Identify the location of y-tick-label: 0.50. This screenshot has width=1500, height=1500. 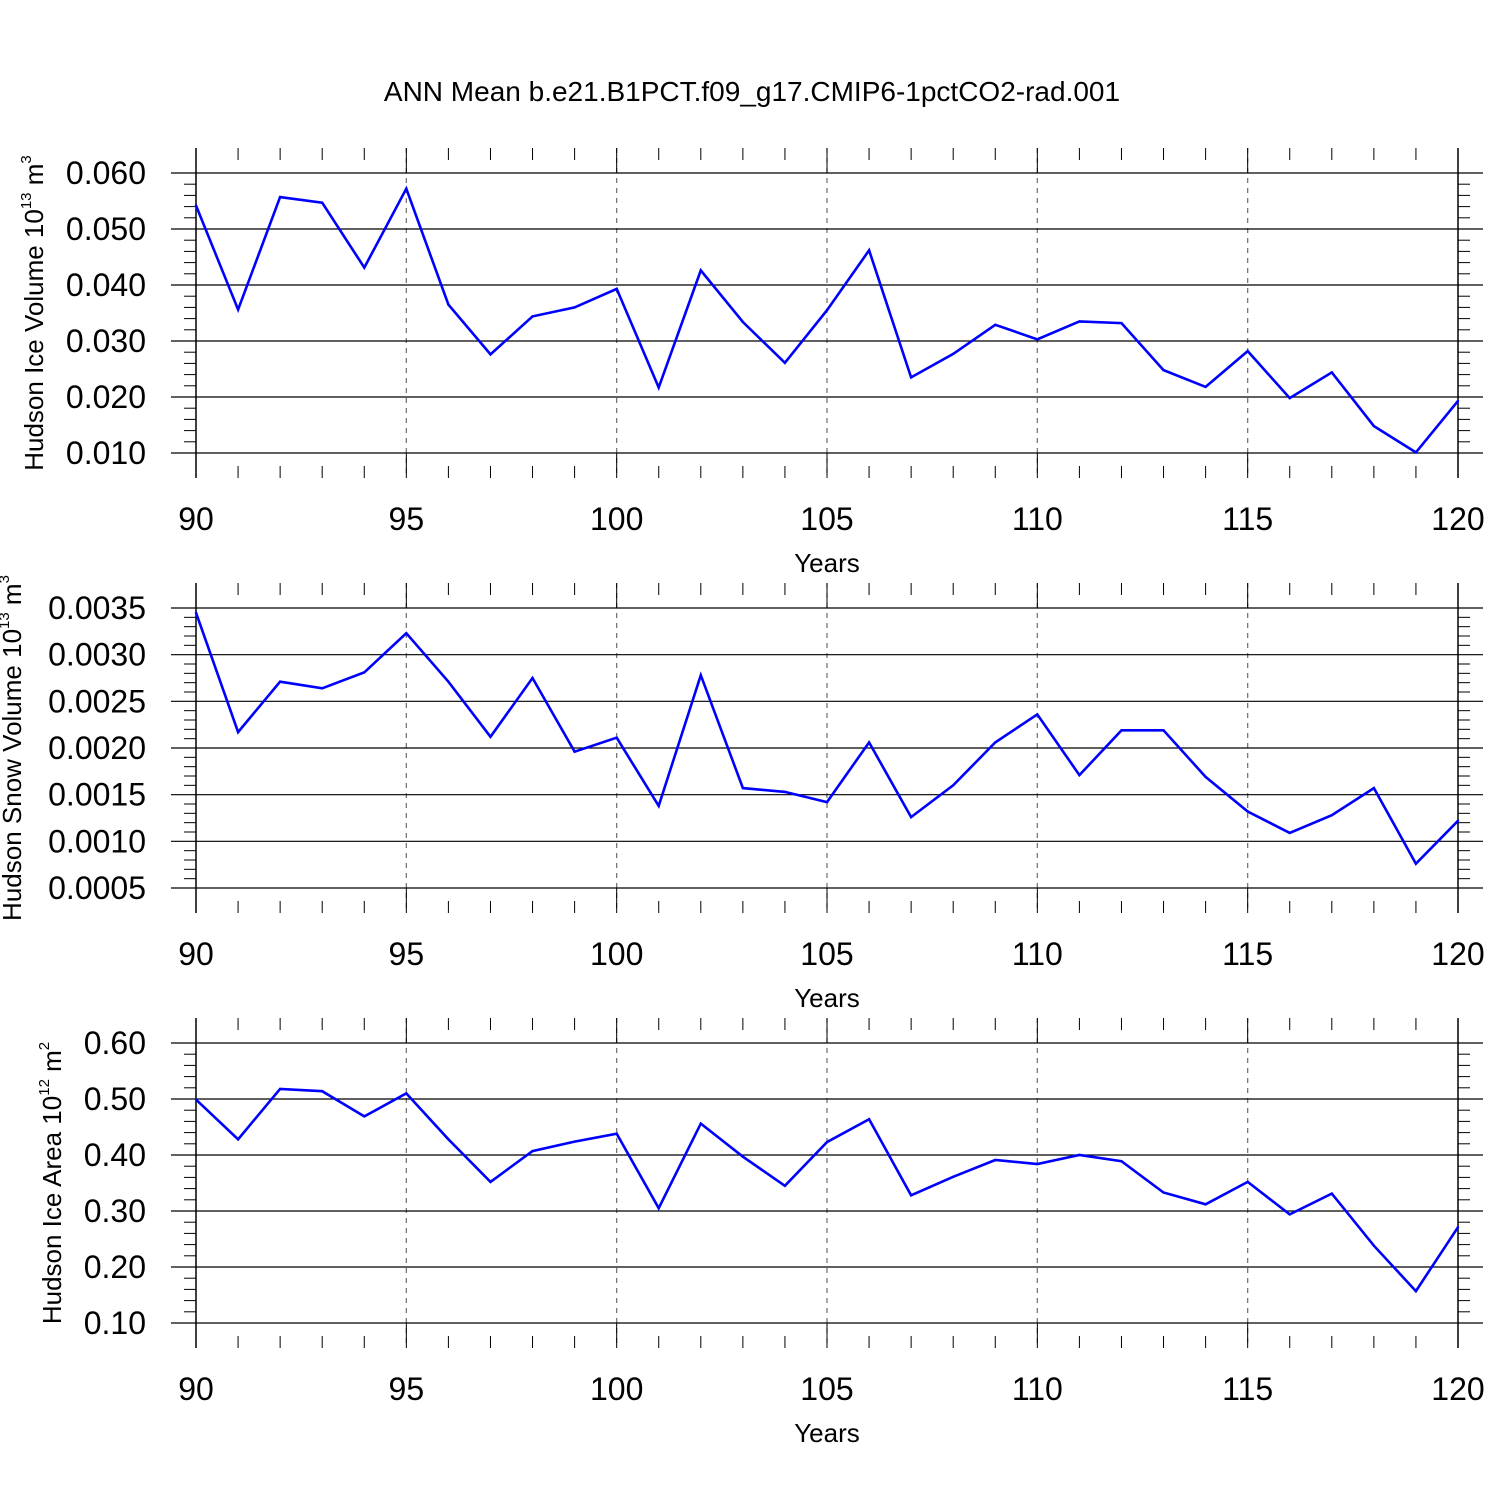
(115, 1099).